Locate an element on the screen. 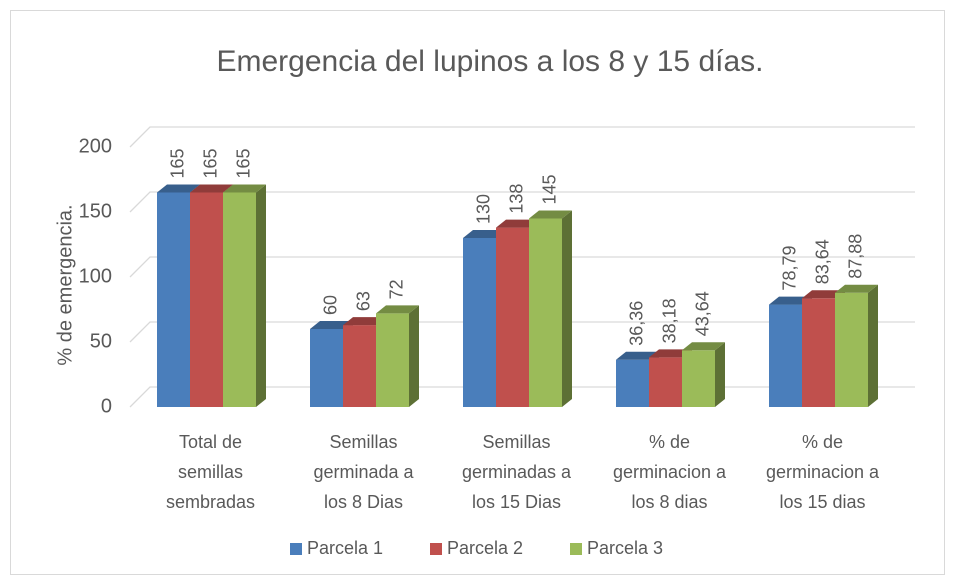  data-label: 38,18 is located at coordinates (669, 320).